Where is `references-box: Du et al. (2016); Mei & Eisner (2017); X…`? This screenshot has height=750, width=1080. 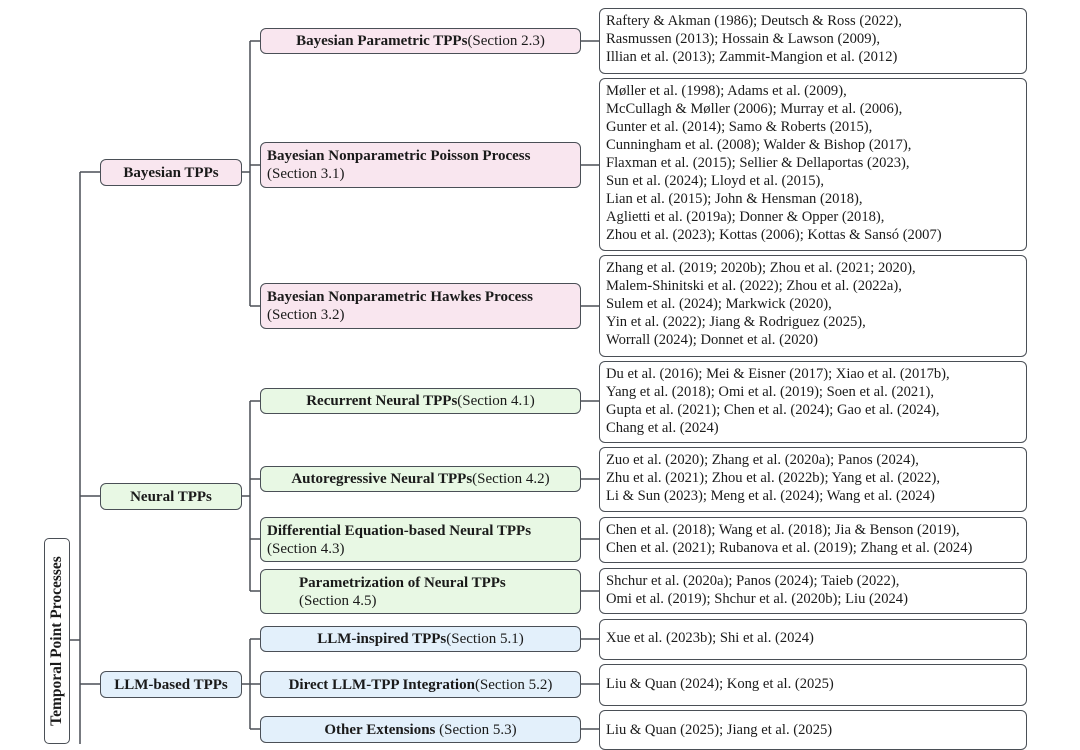
references-box: Du et al. (2016); Mei & Eisner (2017); X… is located at coordinates (813, 402).